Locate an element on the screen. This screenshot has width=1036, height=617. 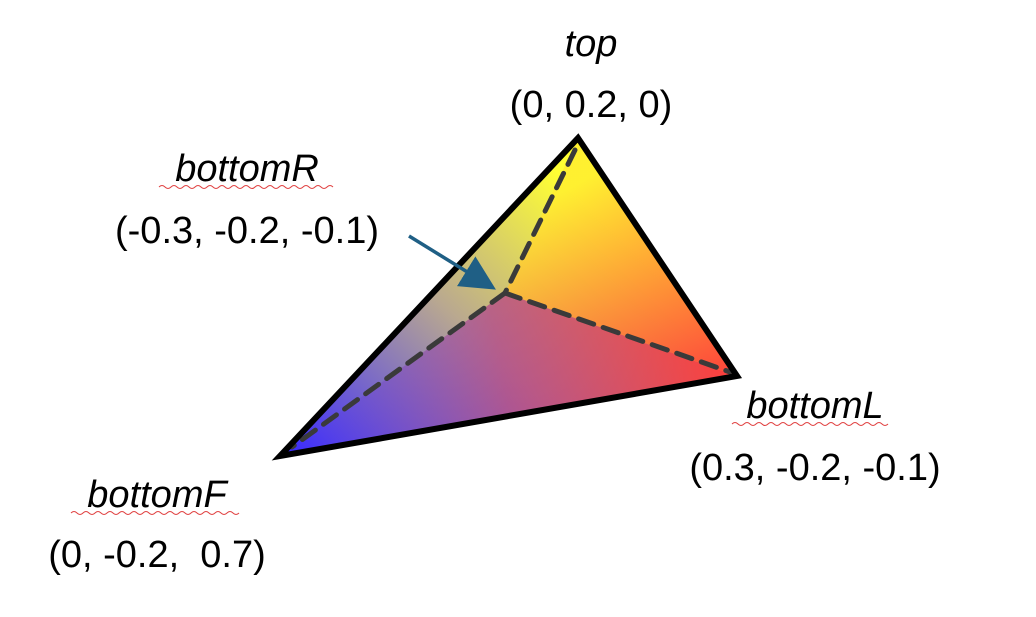
vertex-bottomF-coords: (0, -0.2, 0.7) is located at coordinates (157, 555).